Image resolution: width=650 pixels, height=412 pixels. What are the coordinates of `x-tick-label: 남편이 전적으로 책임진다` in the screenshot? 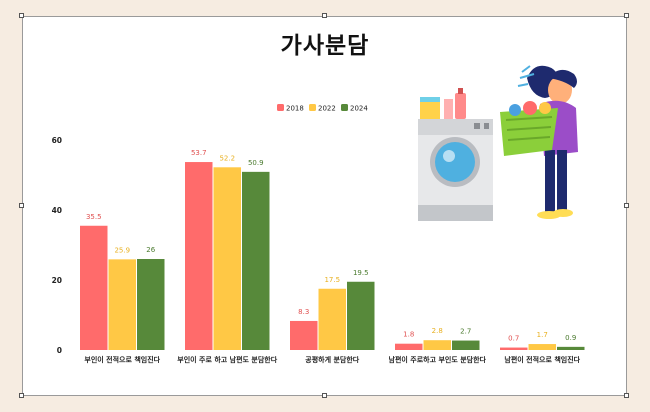 It's located at (542, 359).